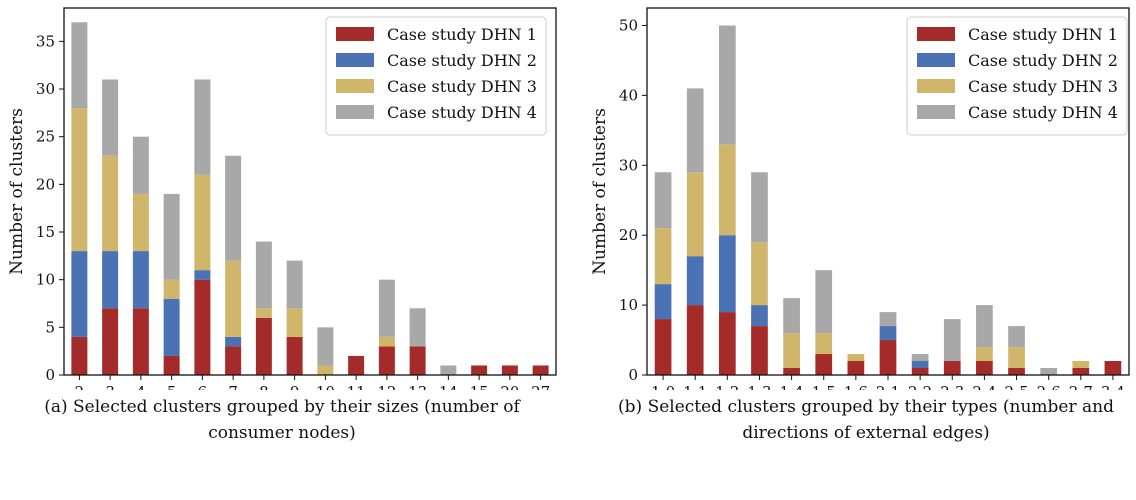 This screenshot has width=1136, height=500. Describe the element at coordinates (80, 386) in the screenshot. I see `x-tick-label: 2` at that location.